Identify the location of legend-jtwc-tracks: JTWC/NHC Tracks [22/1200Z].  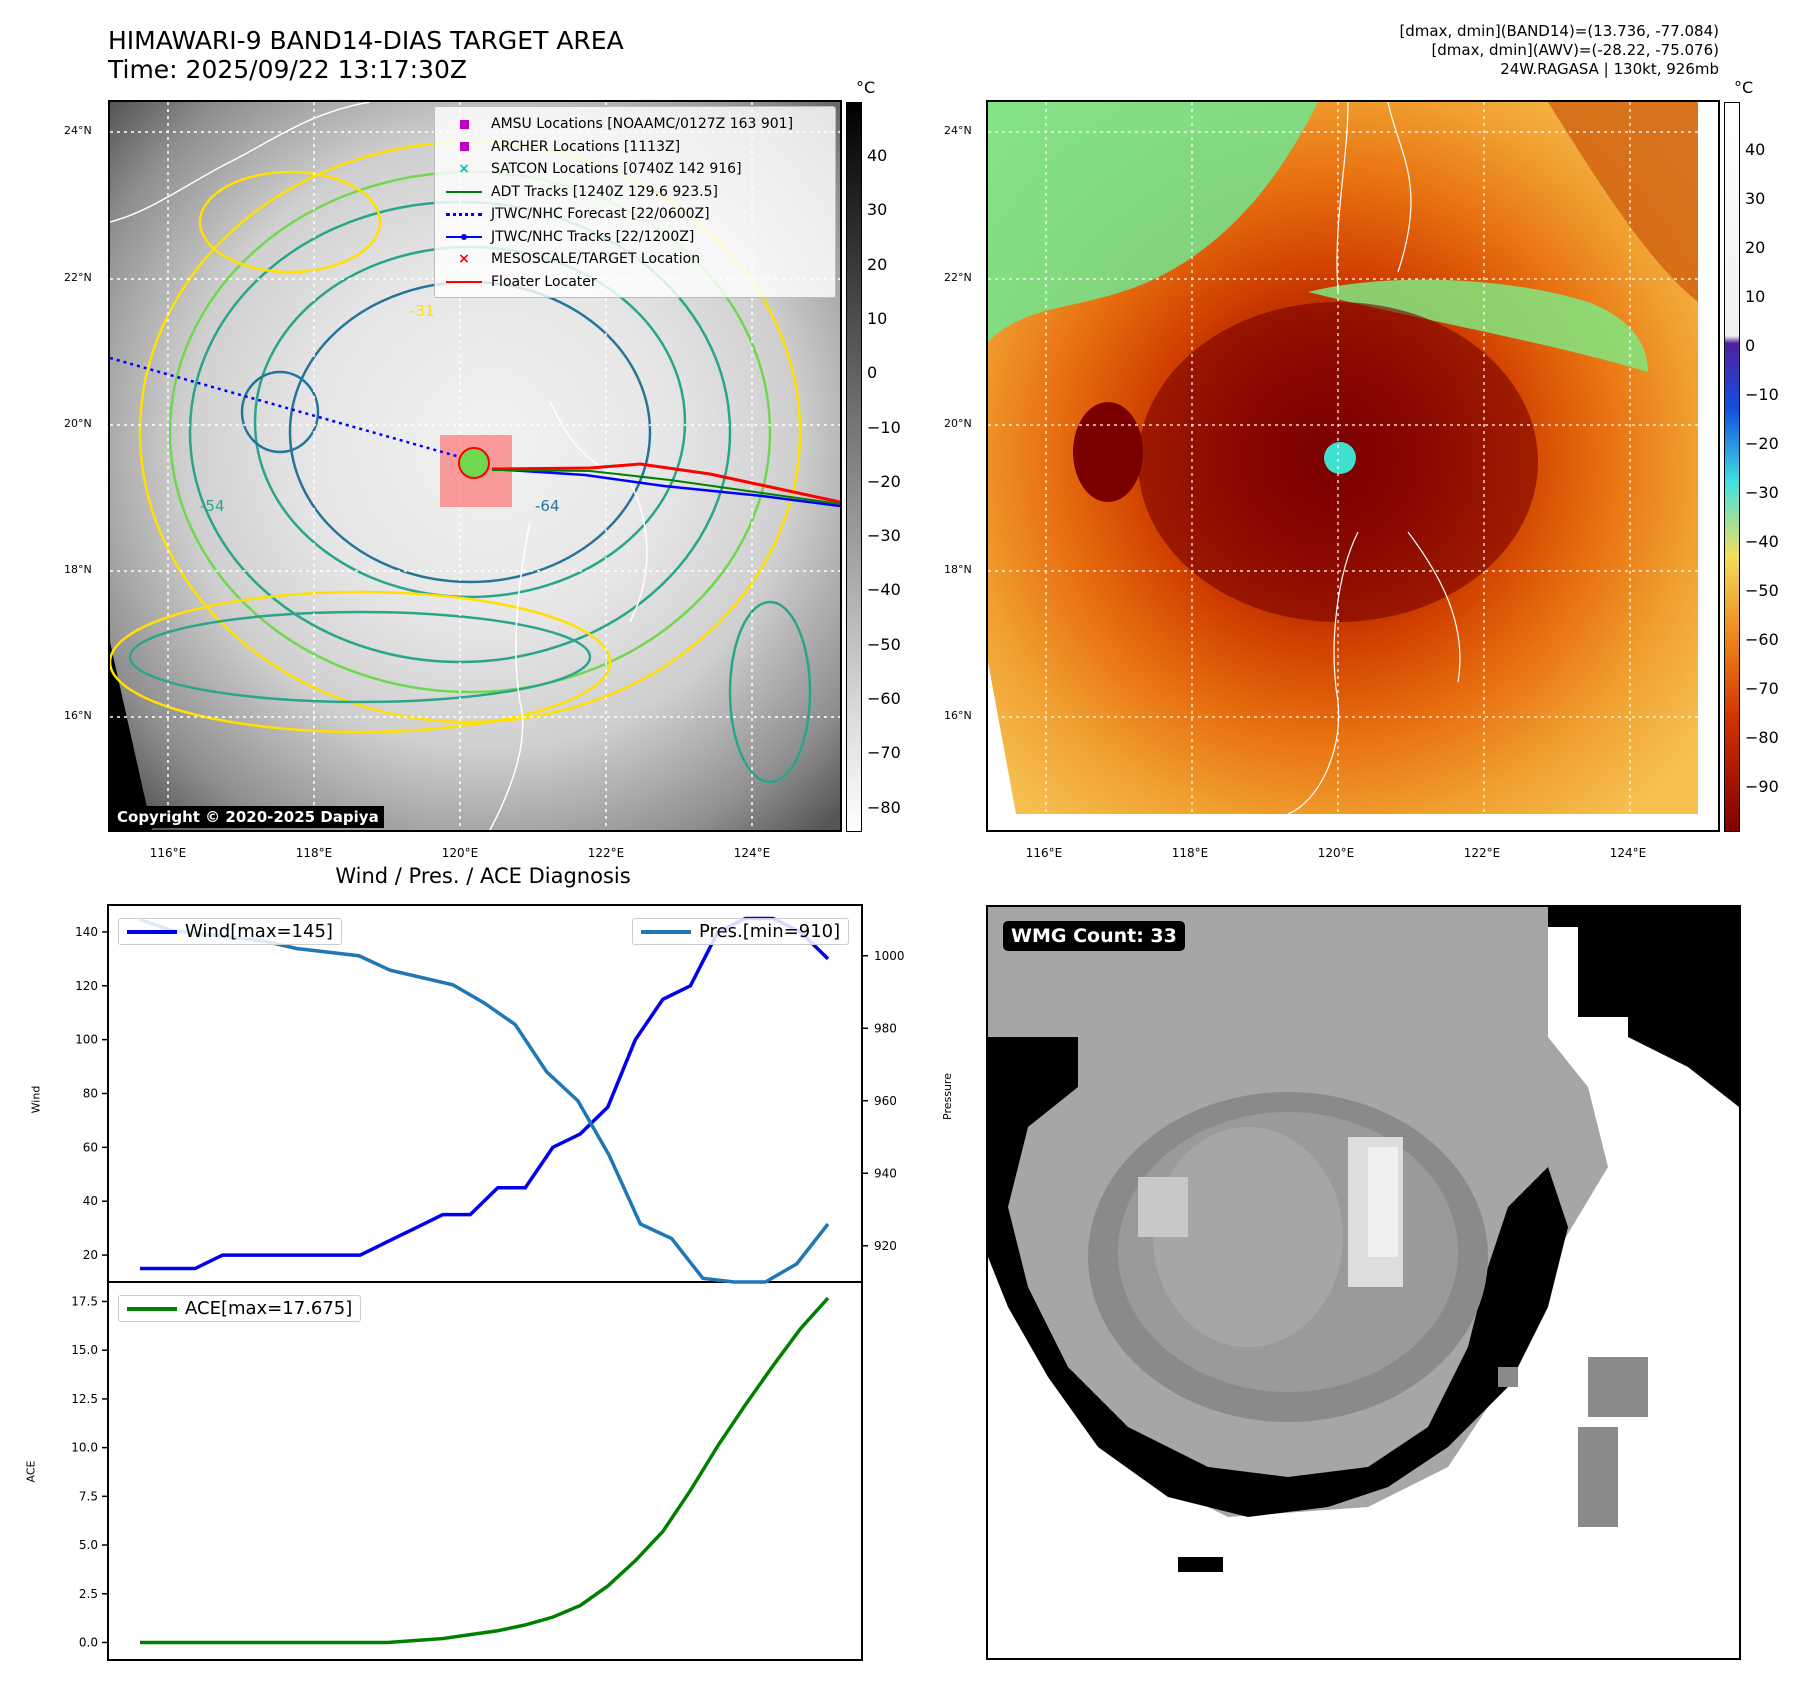
(635, 237).